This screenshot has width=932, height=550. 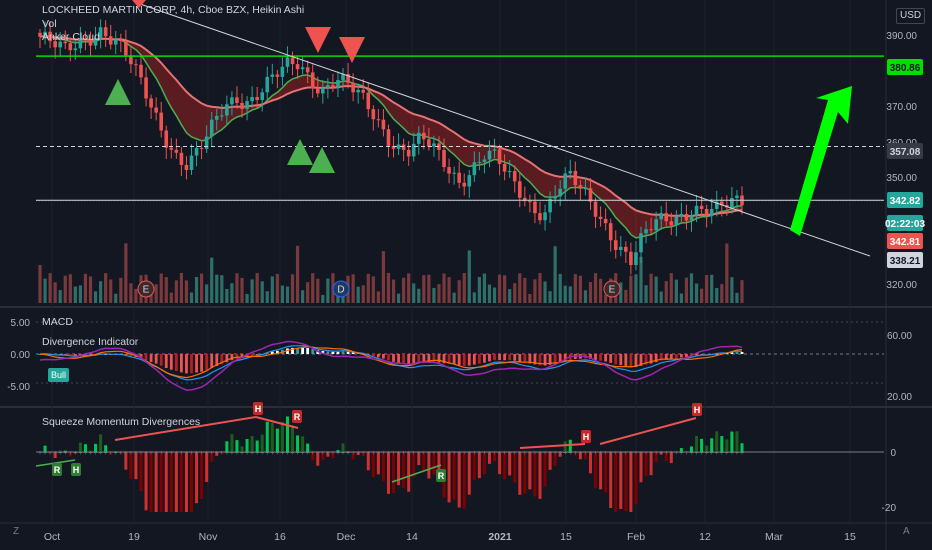 I want to click on price-axis-label: 370.00, so click(x=901, y=107).